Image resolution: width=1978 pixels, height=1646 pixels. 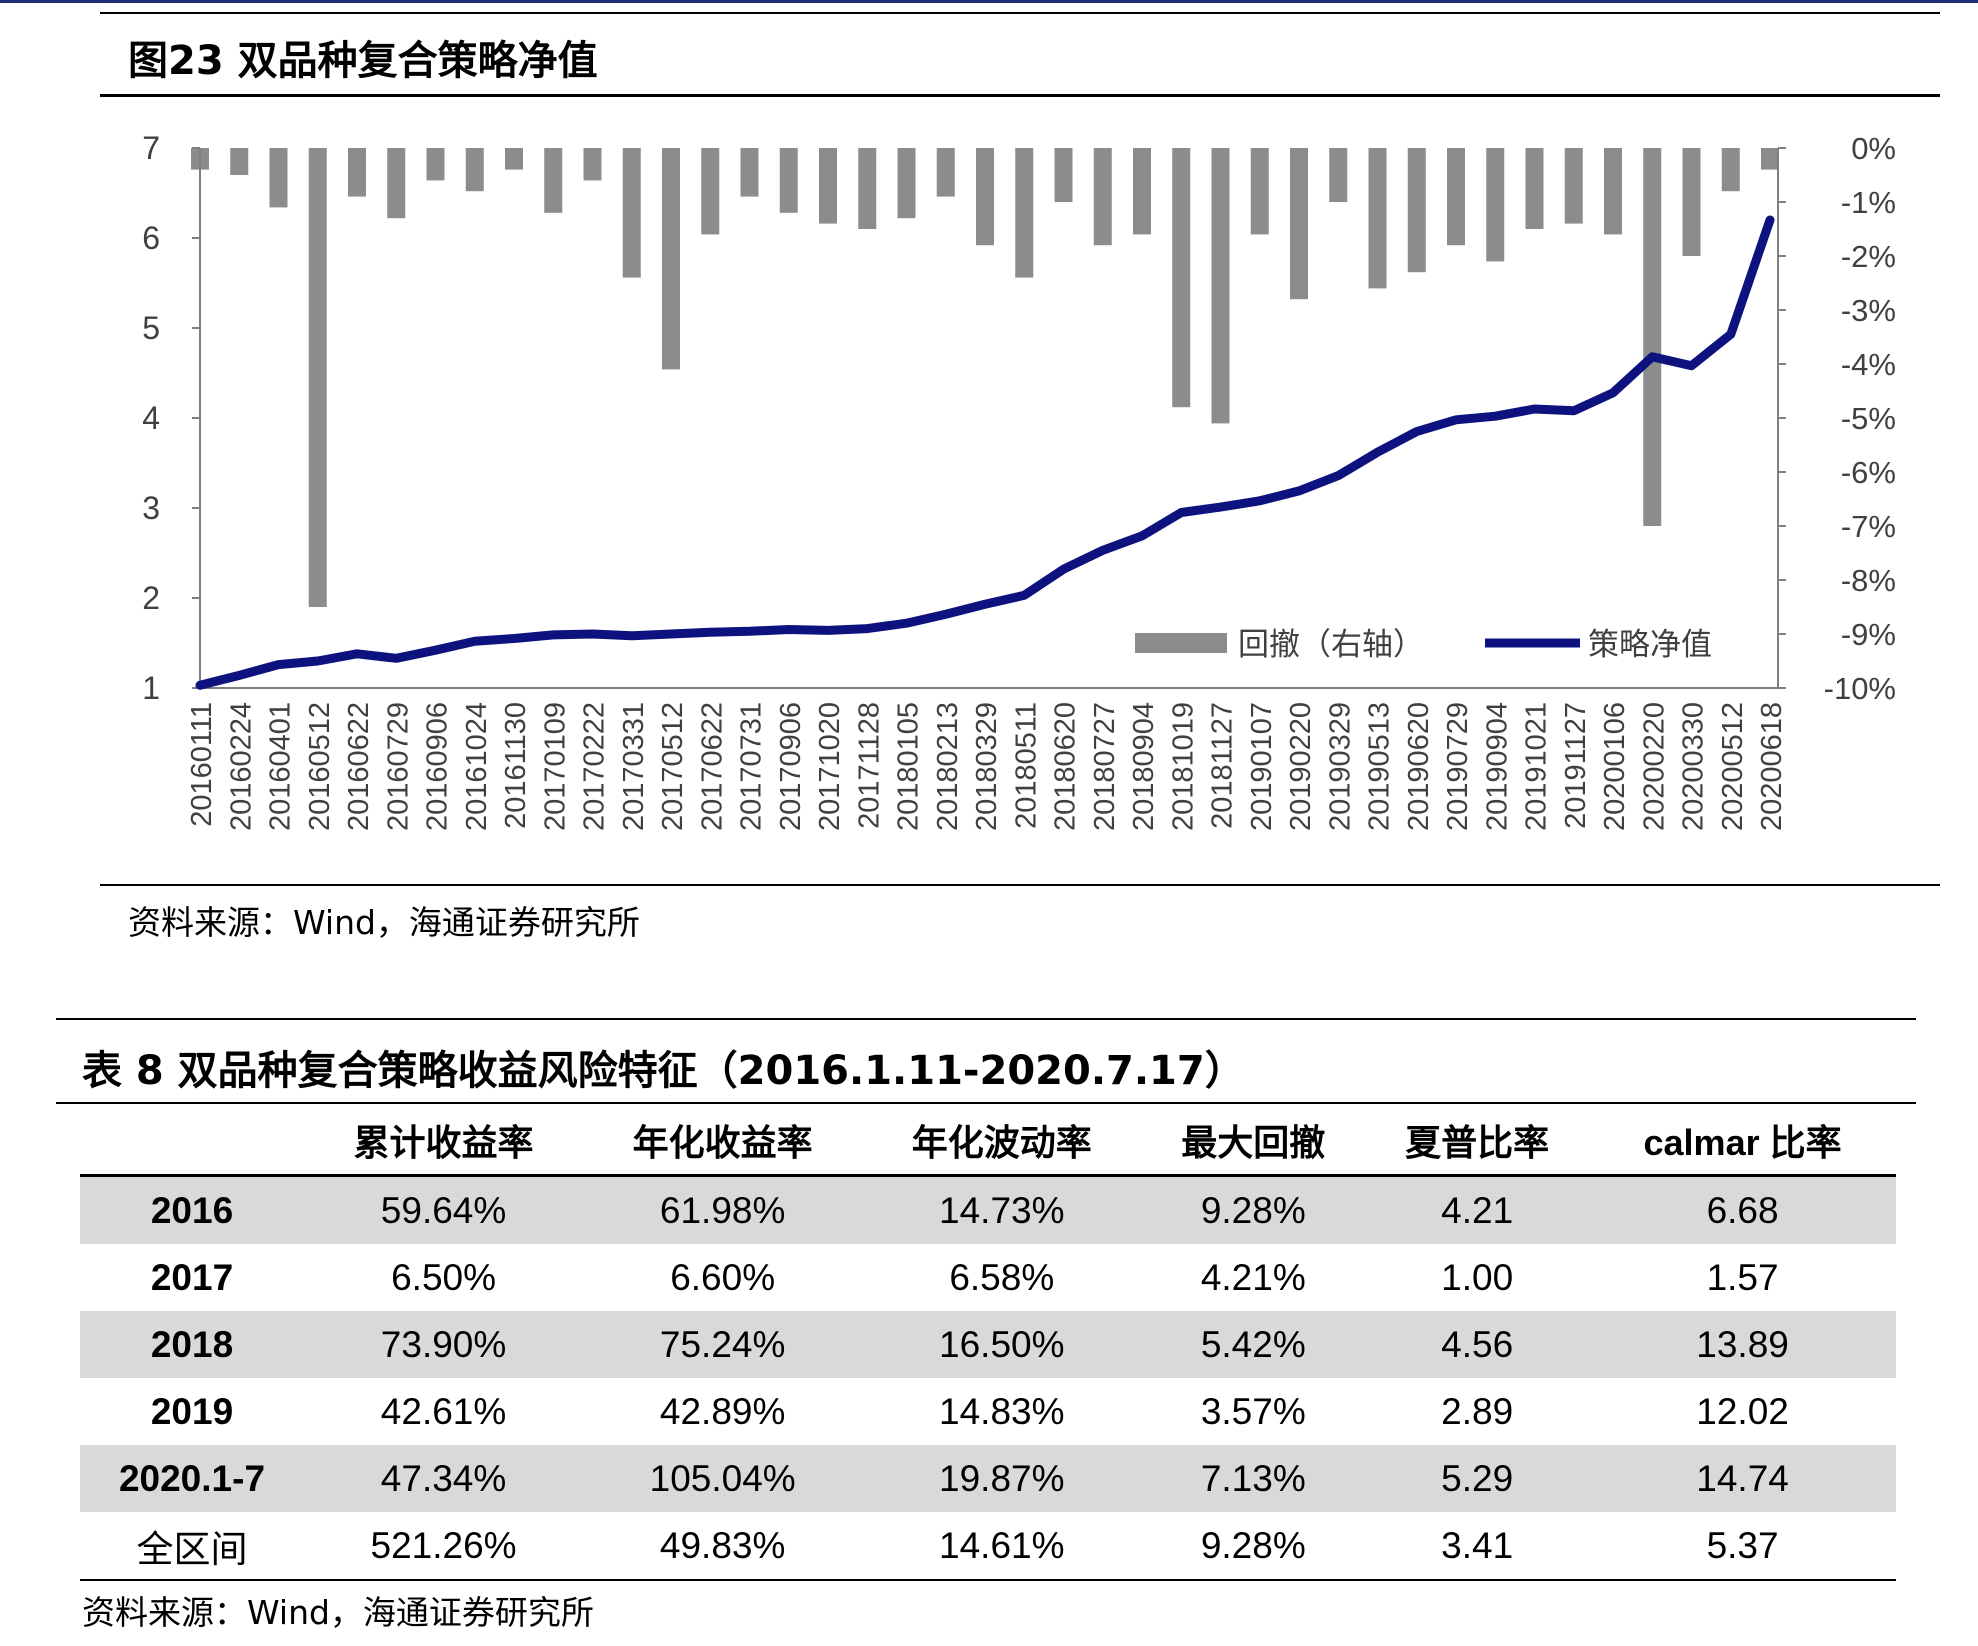 What do you see at coordinates (1868, 472) in the screenshot?
I see `right-tick-label: -6%` at bounding box center [1868, 472].